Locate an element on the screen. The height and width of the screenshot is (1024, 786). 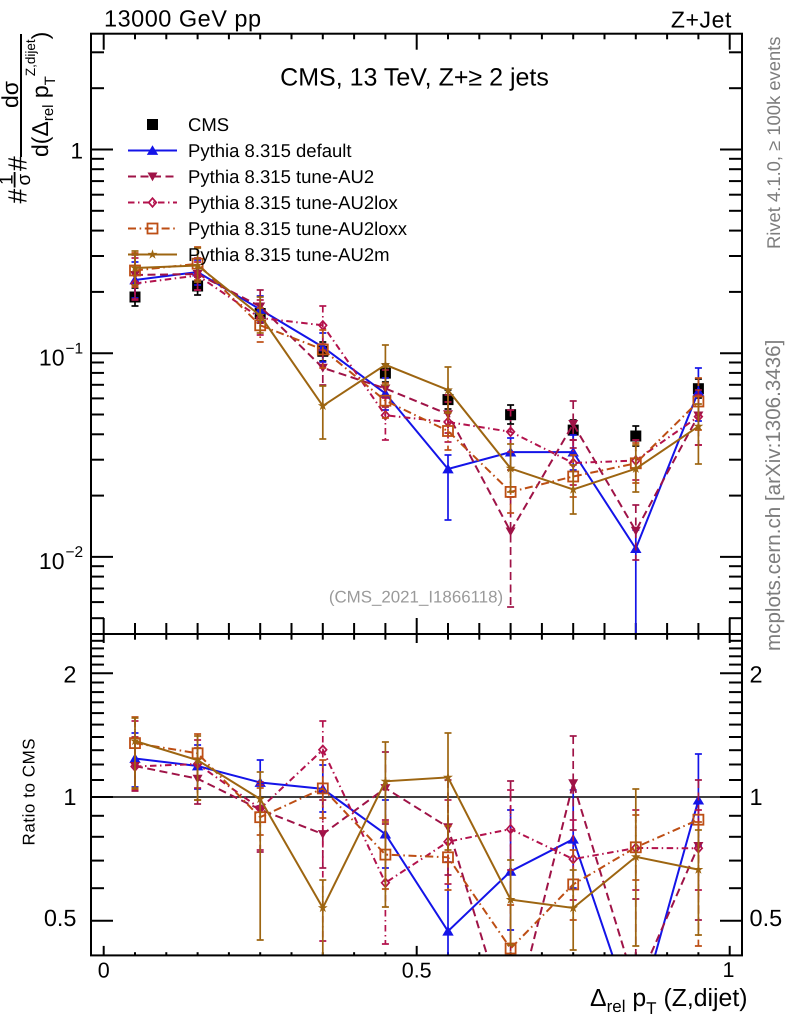
svg-text: Ratio to CMS is located at coordinates (29, 792).